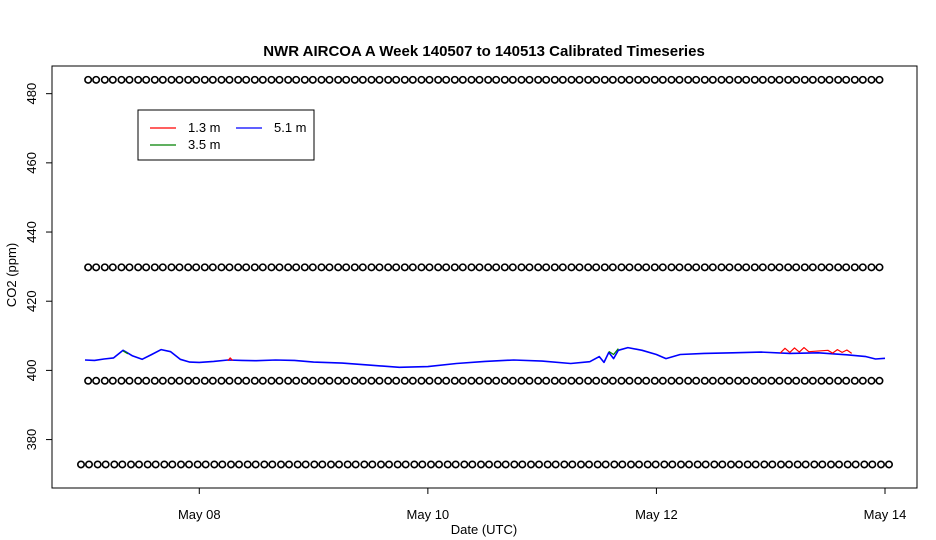 The image size is (936, 540). What do you see at coordinates (226, 135) in the screenshot?
I see `legend-box` at bounding box center [226, 135].